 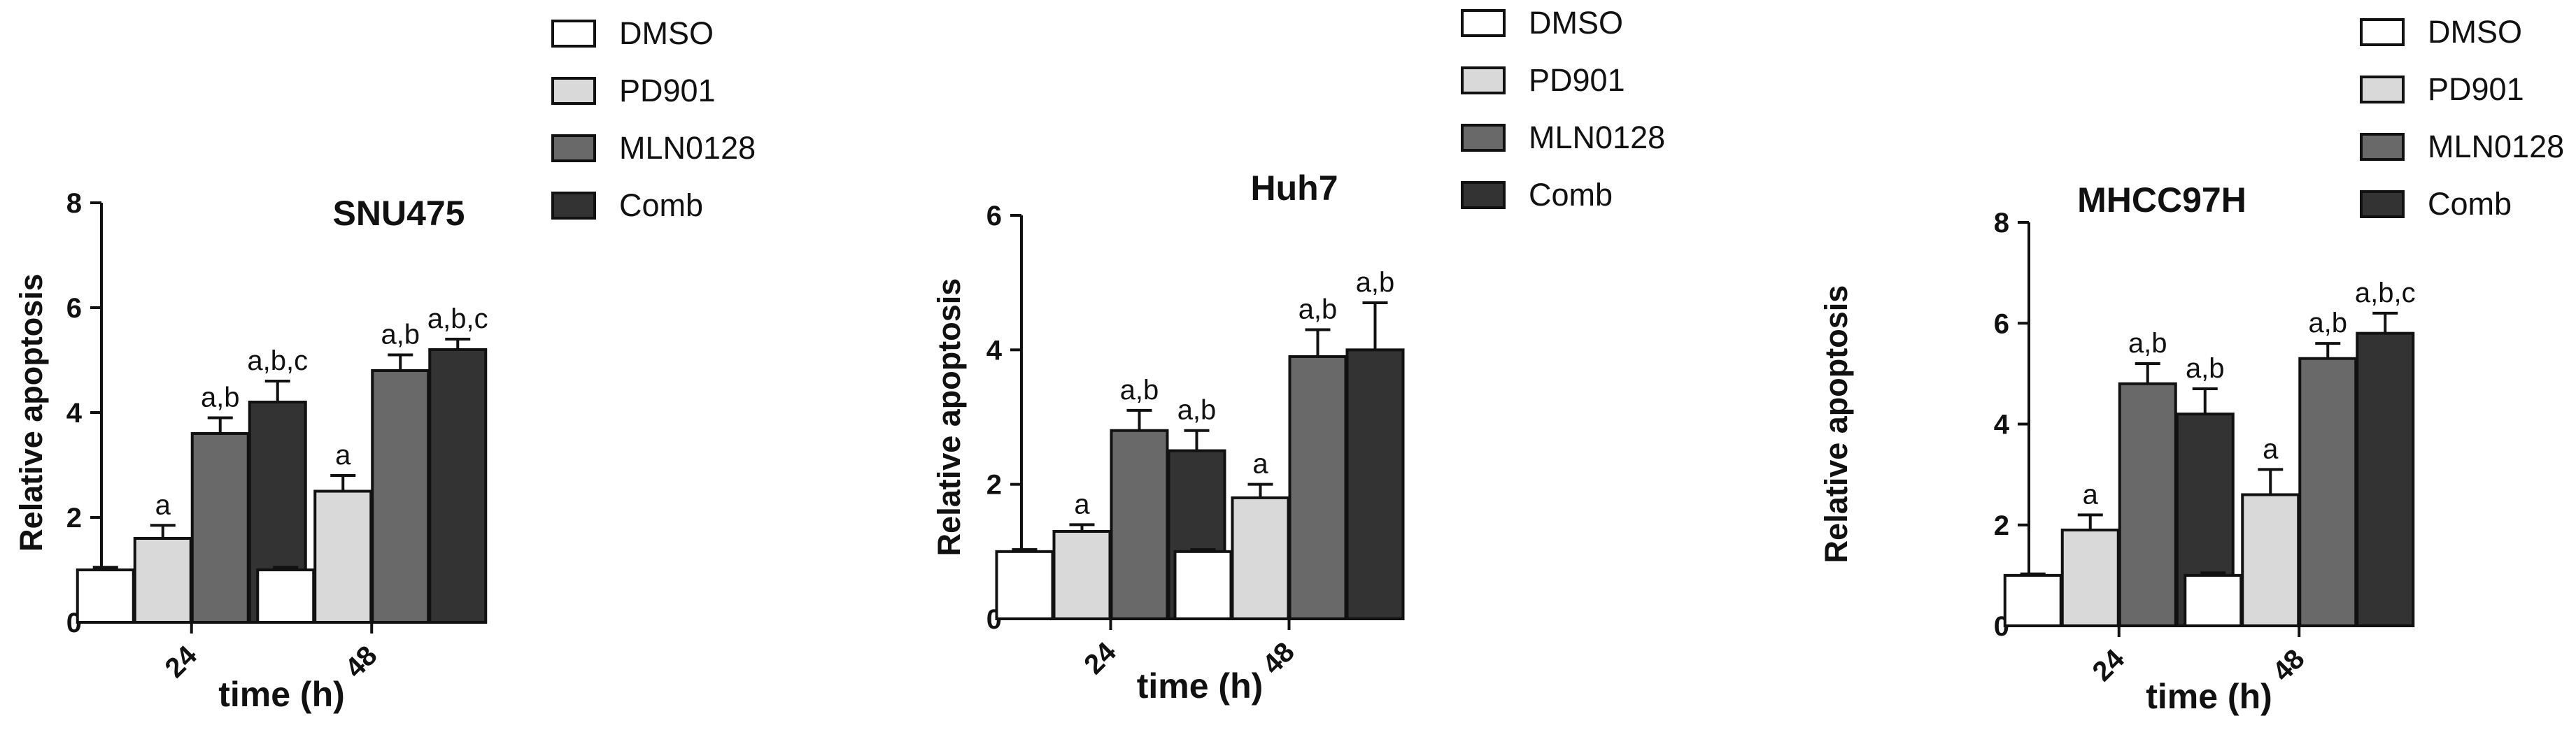 What do you see at coordinates (1294, 188) in the screenshot?
I see `chart-title: Huh7` at bounding box center [1294, 188].